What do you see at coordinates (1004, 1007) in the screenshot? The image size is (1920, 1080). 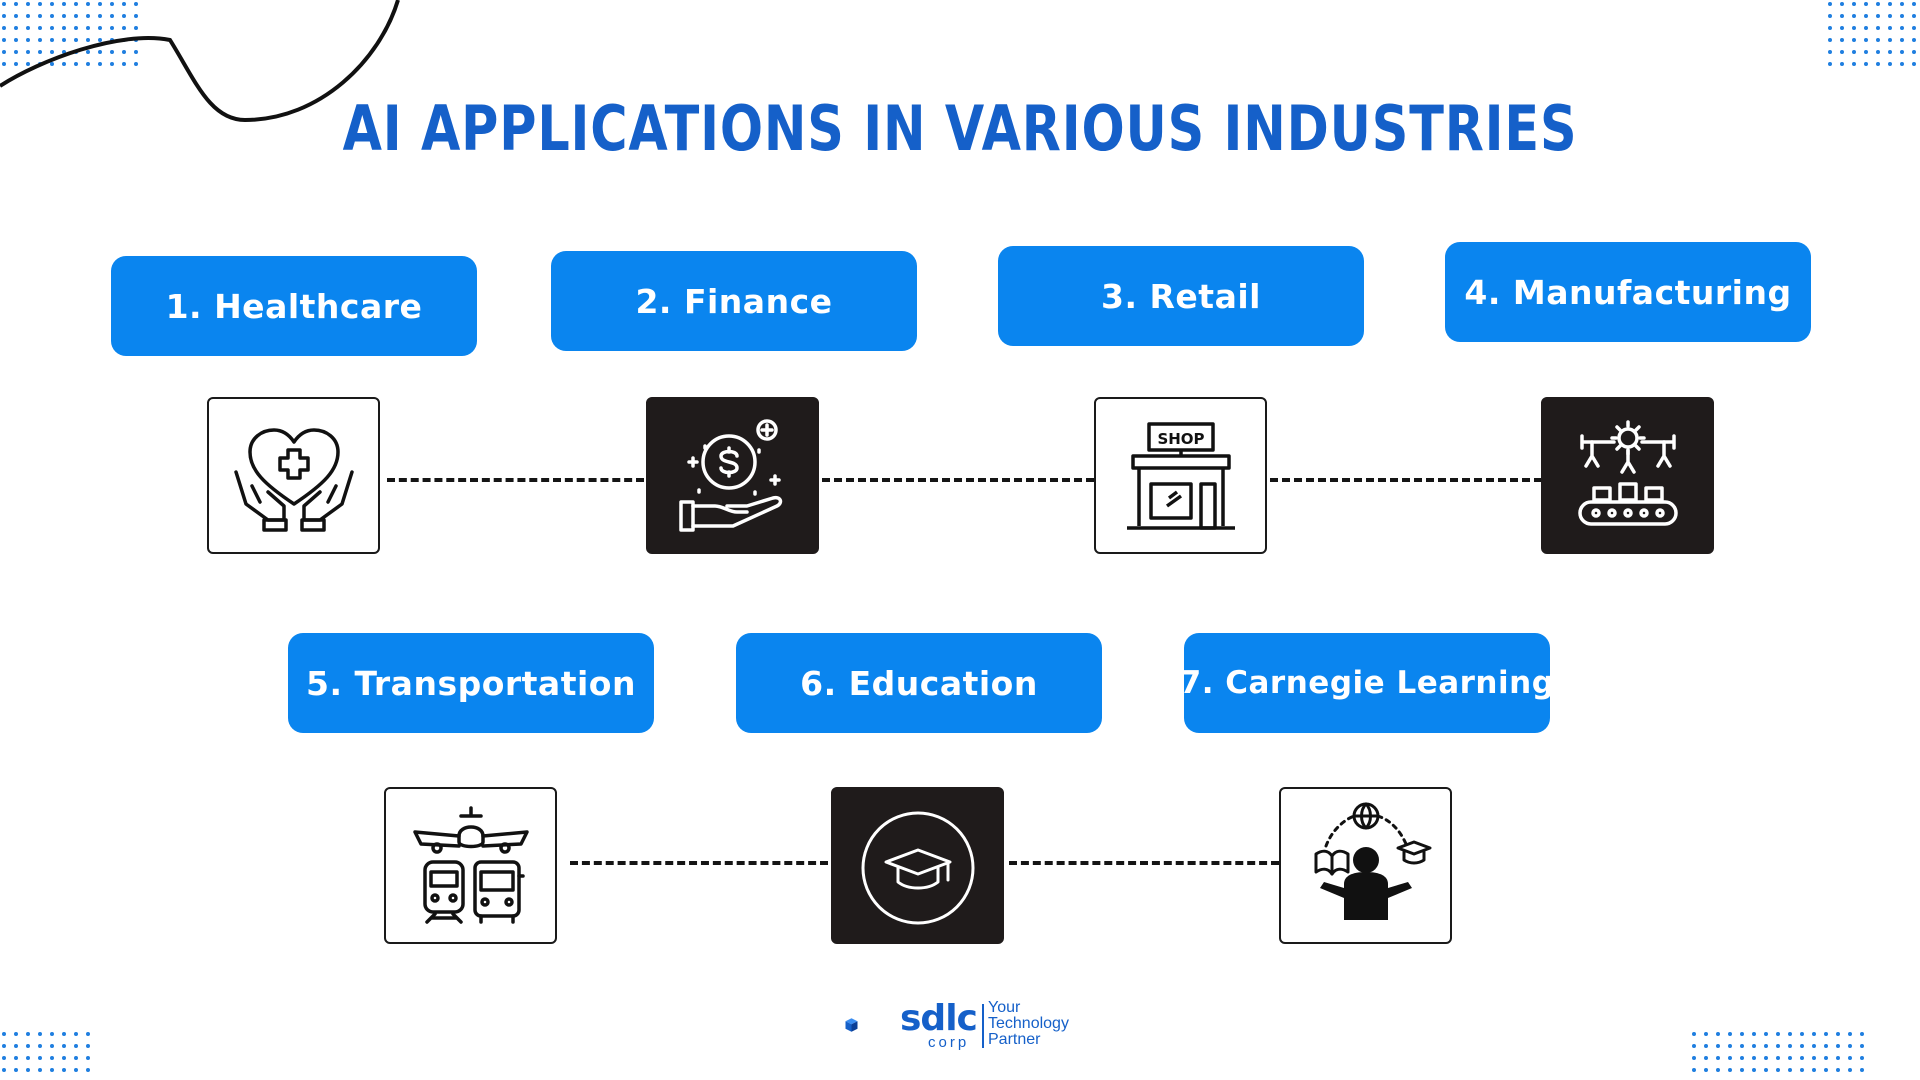 I see `logo-tagline-line-1: Your` at bounding box center [1004, 1007].